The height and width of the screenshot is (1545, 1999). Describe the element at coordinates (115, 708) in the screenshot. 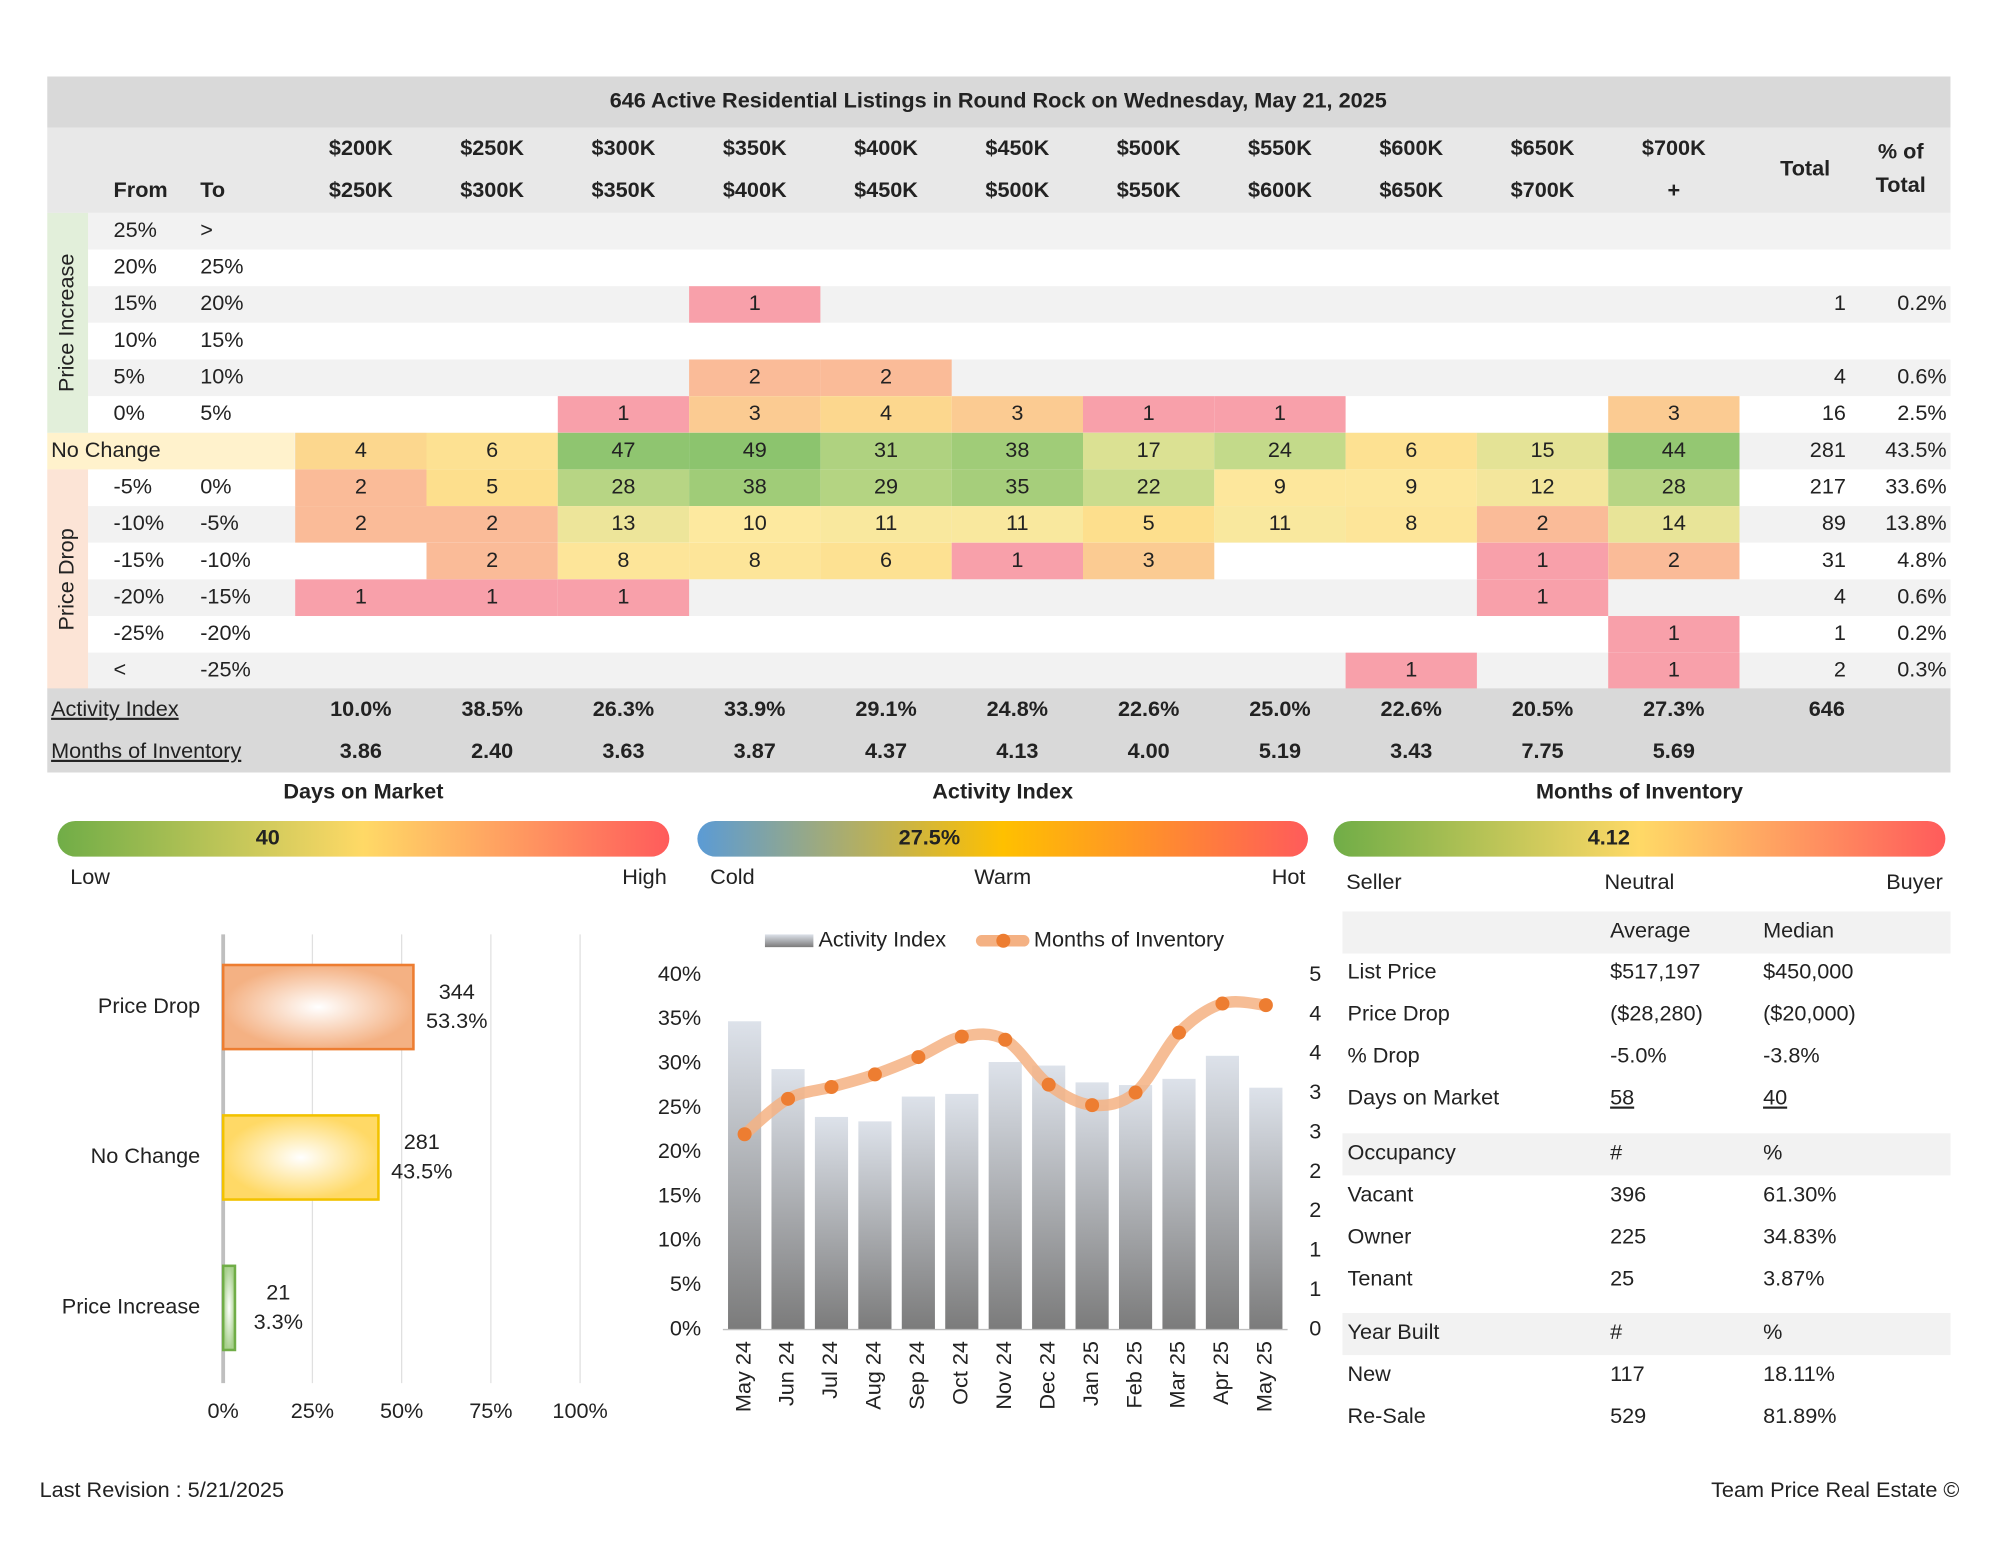

I see `activity-link: Activity Index` at that location.